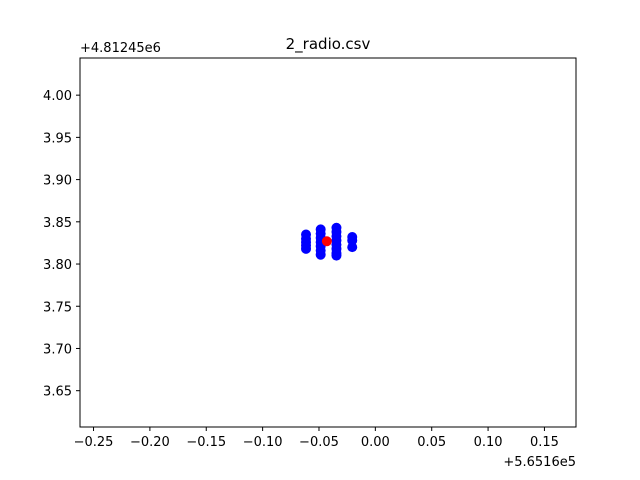 The width and height of the screenshot is (640, 480). I want to click on y-tick-label: 3.90, so click(57, 181).